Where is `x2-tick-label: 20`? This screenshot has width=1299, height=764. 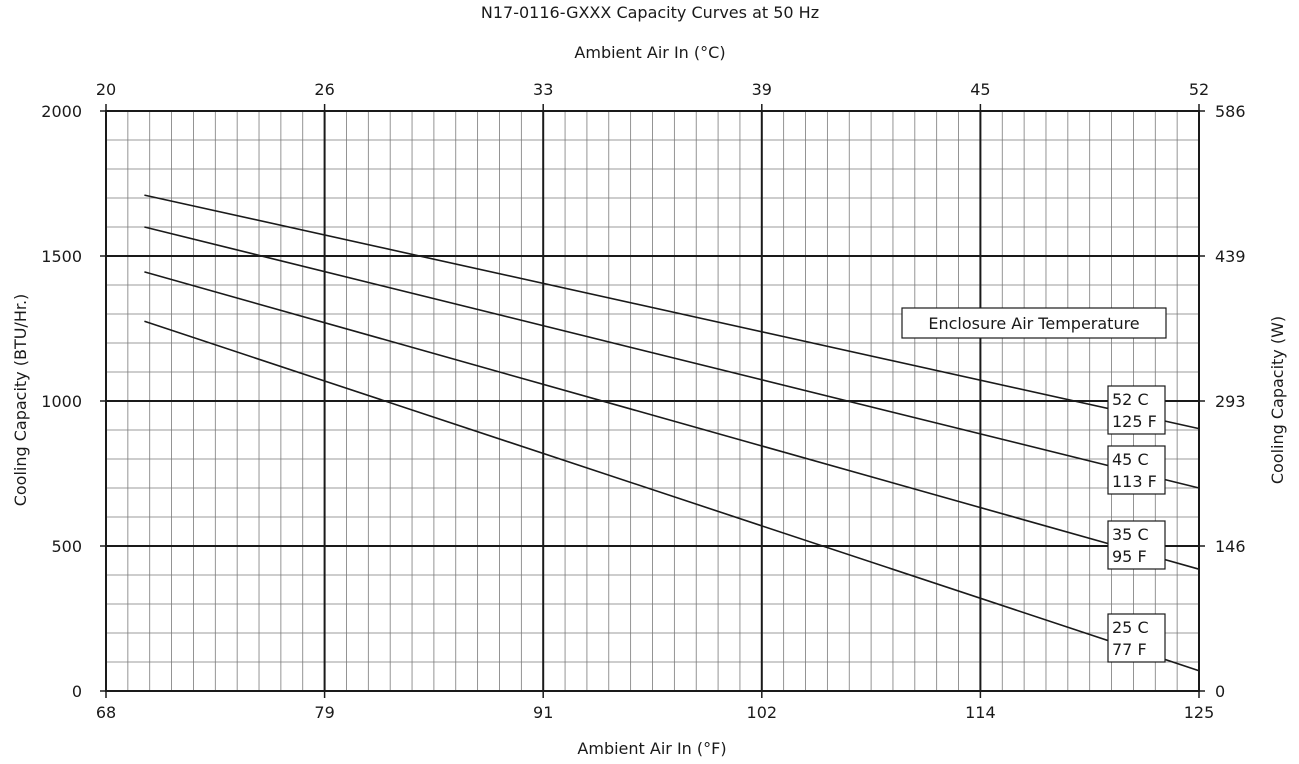 x2-tick-label: 20 is located at coordinates (106, 89).